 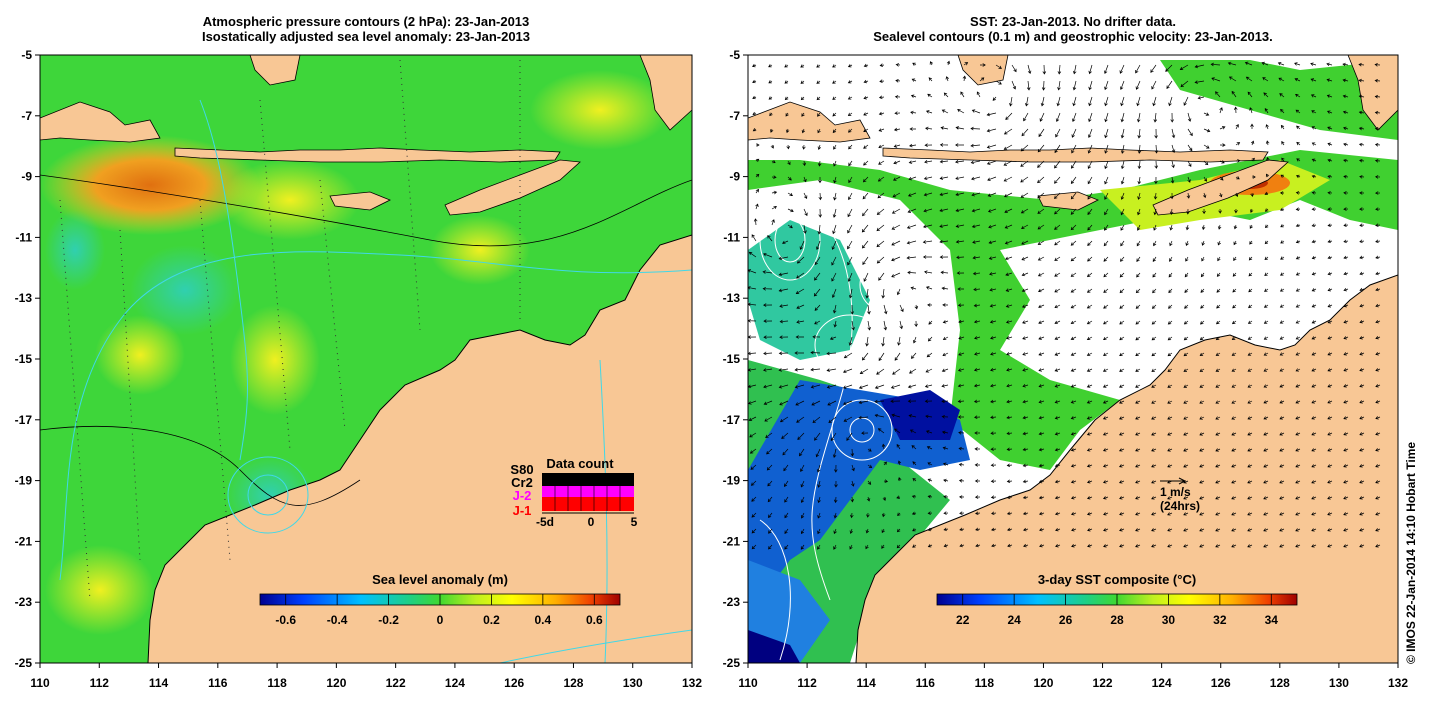 I want to click on right-y-tick-label: -15, so click(x=732, y=359).